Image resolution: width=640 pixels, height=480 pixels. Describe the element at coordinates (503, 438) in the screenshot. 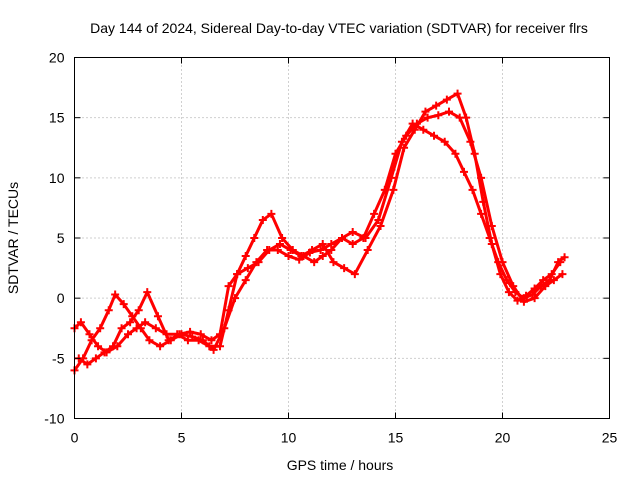

I see `x-tick-label: 20` at that location.